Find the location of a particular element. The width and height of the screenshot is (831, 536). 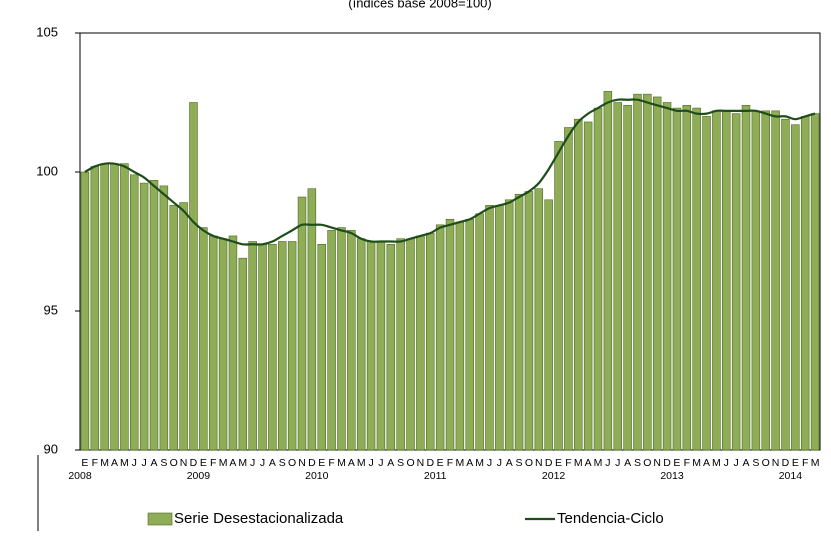

y-tick-label: 105 is located at coordinates (47, 31).